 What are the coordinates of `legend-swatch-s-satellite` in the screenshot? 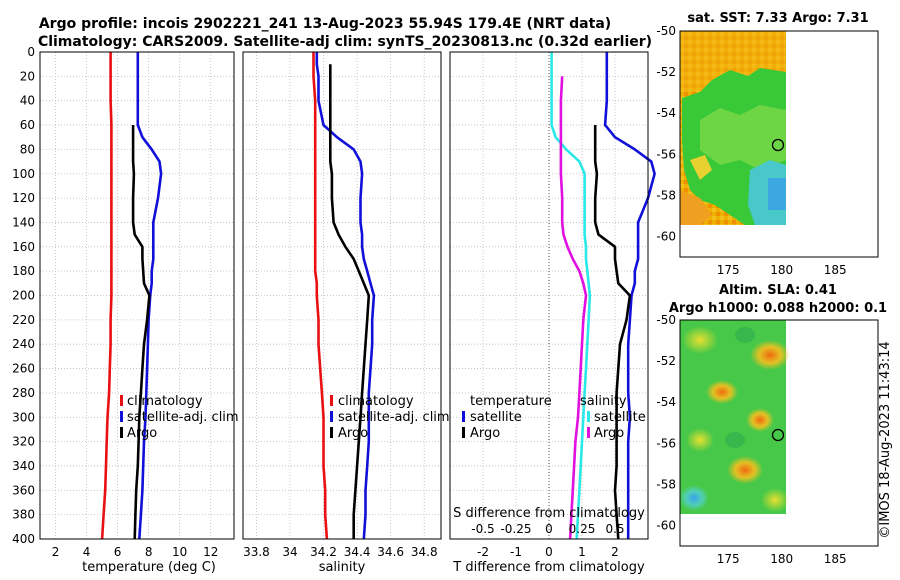 It's located at (588, 416).